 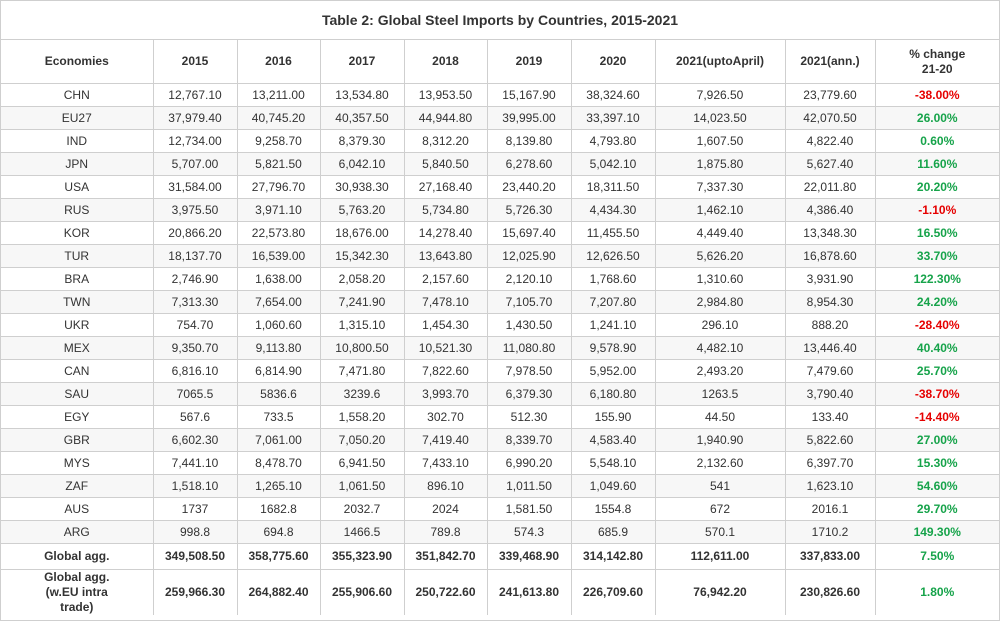 I want to click on cell-2019: 5,726.30, so click(x=529, y=210).